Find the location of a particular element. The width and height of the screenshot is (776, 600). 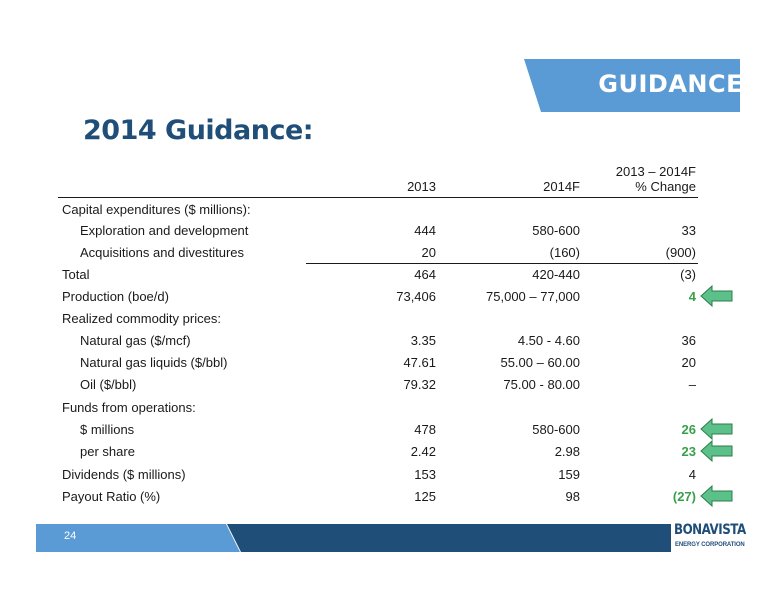

logo-wordmark: BONAVISTA is located at coordinates (710, 530).